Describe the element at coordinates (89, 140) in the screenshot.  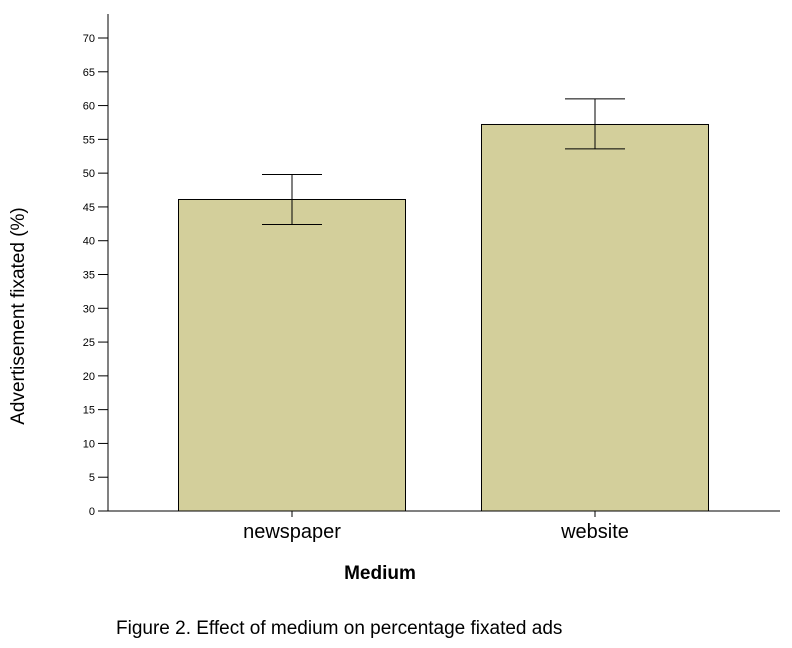
I see `y-tick-label: 55` at that location.